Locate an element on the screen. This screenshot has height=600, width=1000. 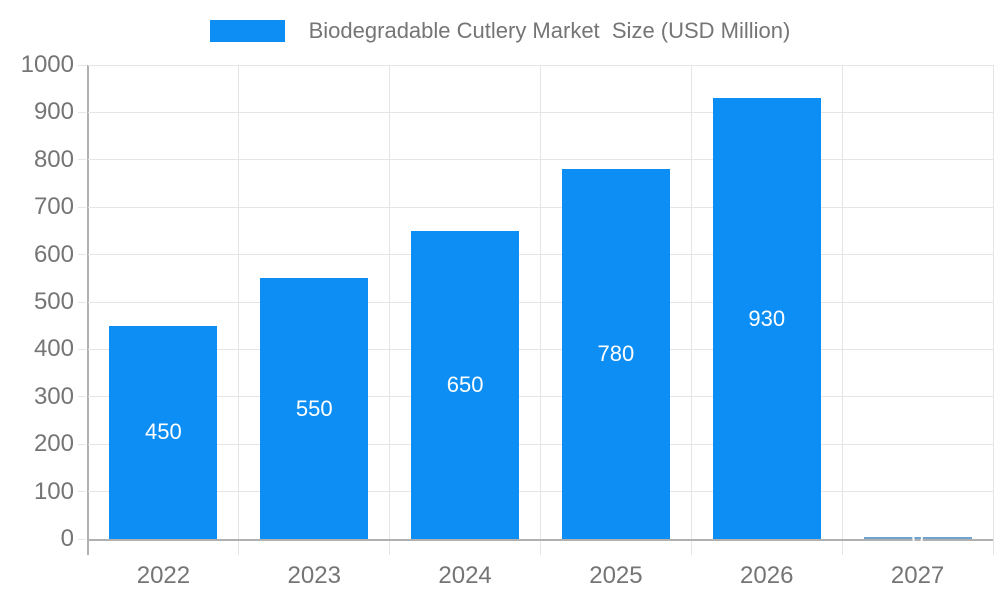
y-tick-label: 900 is located at coordinates (53, 112).